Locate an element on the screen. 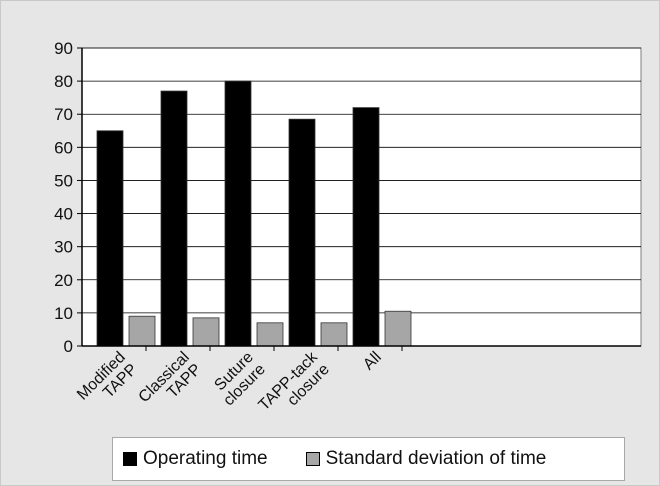 The height and width of the screenshot is (486, 660). x-tick-label-3: TAPP-tackclosure is located at coordinates (295, 387).